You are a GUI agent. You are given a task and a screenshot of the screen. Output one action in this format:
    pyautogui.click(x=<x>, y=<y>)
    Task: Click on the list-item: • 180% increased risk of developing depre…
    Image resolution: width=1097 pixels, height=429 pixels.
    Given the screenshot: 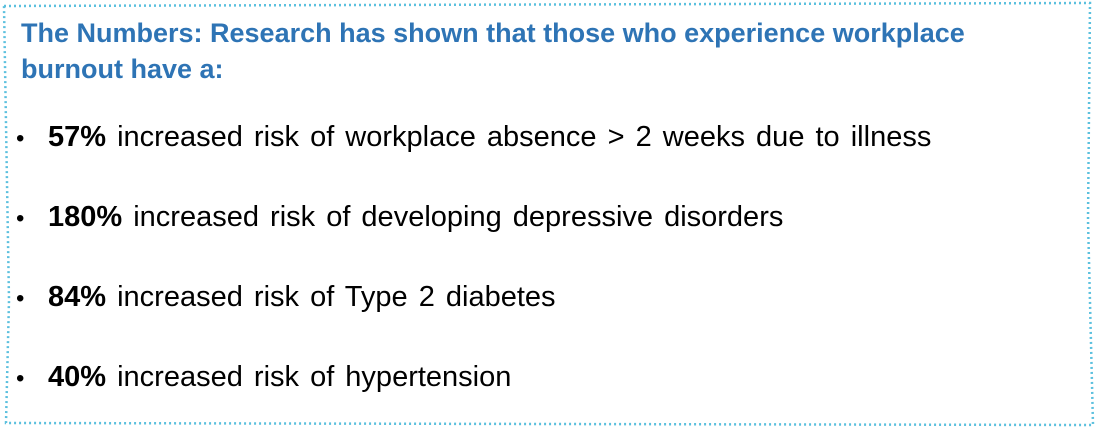 What is the action you would take?
    pyautogui.click(x=399, y=217)
    